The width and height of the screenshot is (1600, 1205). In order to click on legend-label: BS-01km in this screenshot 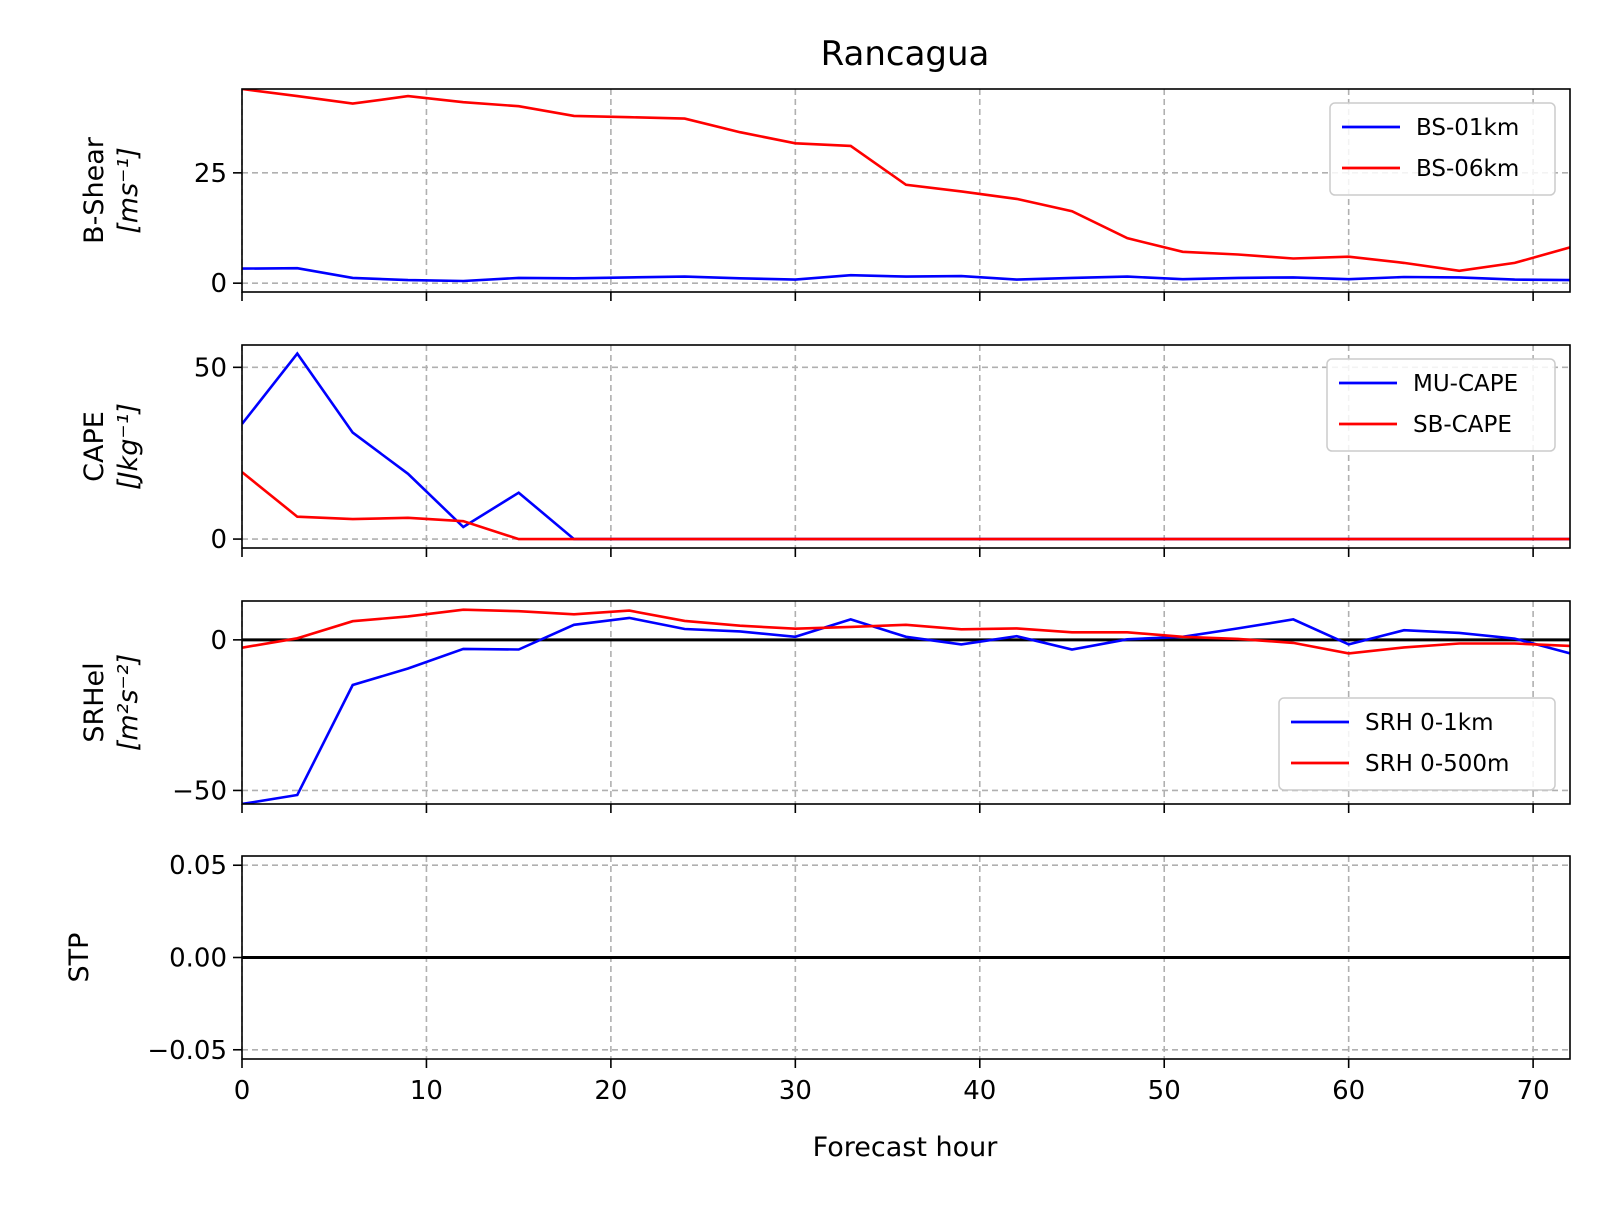, I will do `click(1467, 128)`.